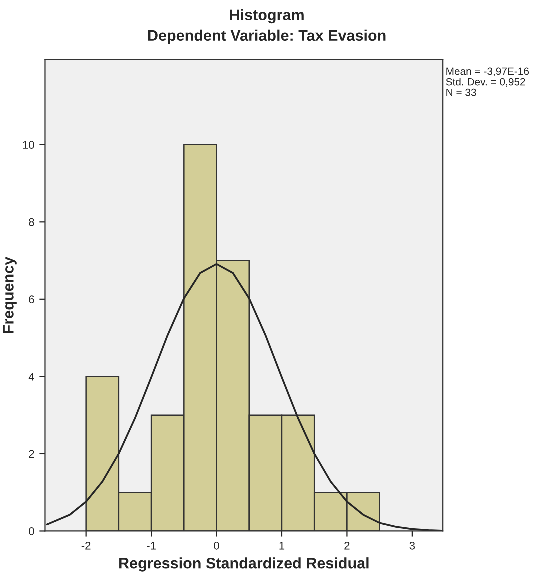 This screenshot has width=545, height=587. I want to click on y-axis-title: Frequency, so click(10, 295).